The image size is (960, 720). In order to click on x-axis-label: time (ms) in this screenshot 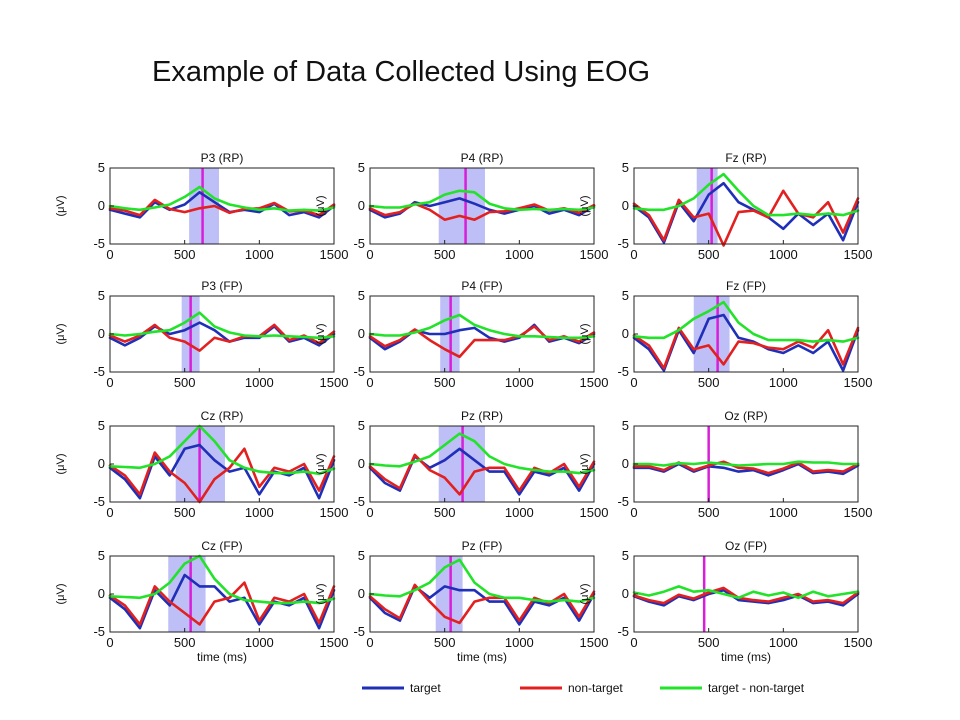, I will do `click(746, 657)`.